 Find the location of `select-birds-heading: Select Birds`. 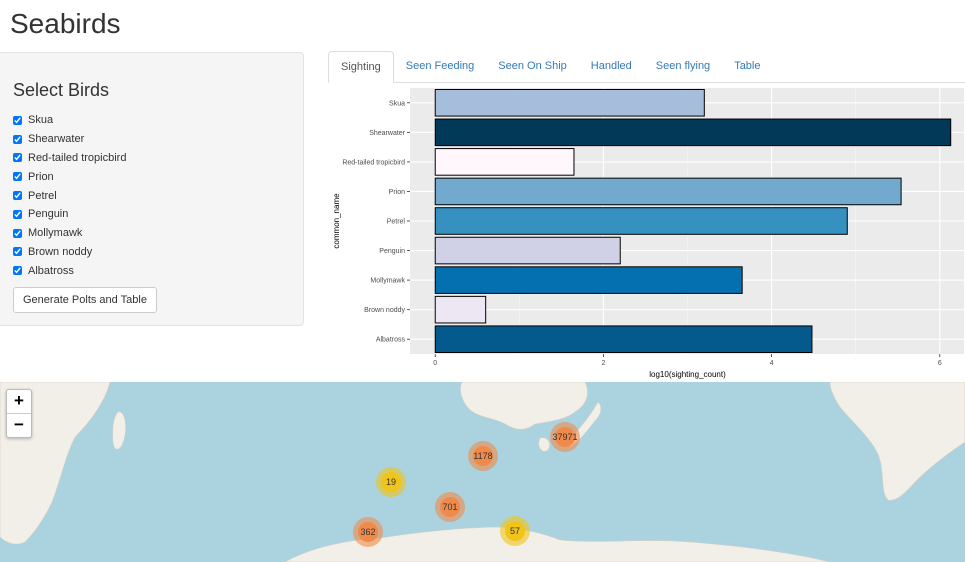

select-birds-heading: Select Birds is located at coordinates (61, 90).